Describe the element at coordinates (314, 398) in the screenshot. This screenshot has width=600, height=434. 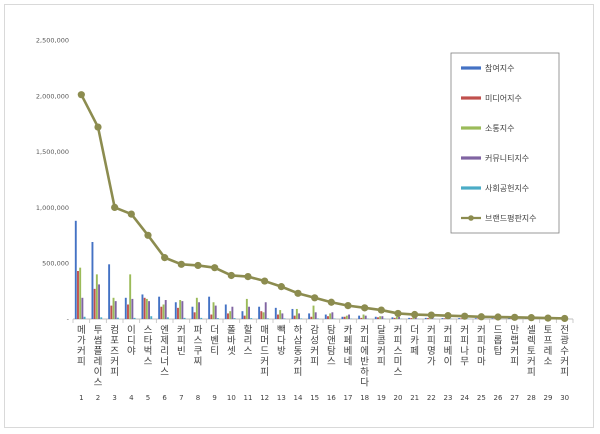
I see `category-index: 15` at that location.